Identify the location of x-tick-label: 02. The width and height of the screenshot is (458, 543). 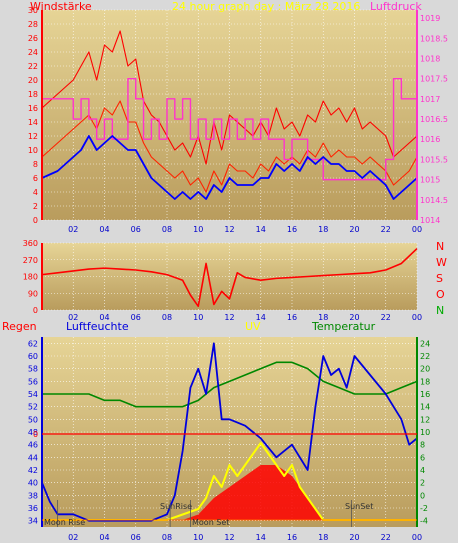
(73, 229).